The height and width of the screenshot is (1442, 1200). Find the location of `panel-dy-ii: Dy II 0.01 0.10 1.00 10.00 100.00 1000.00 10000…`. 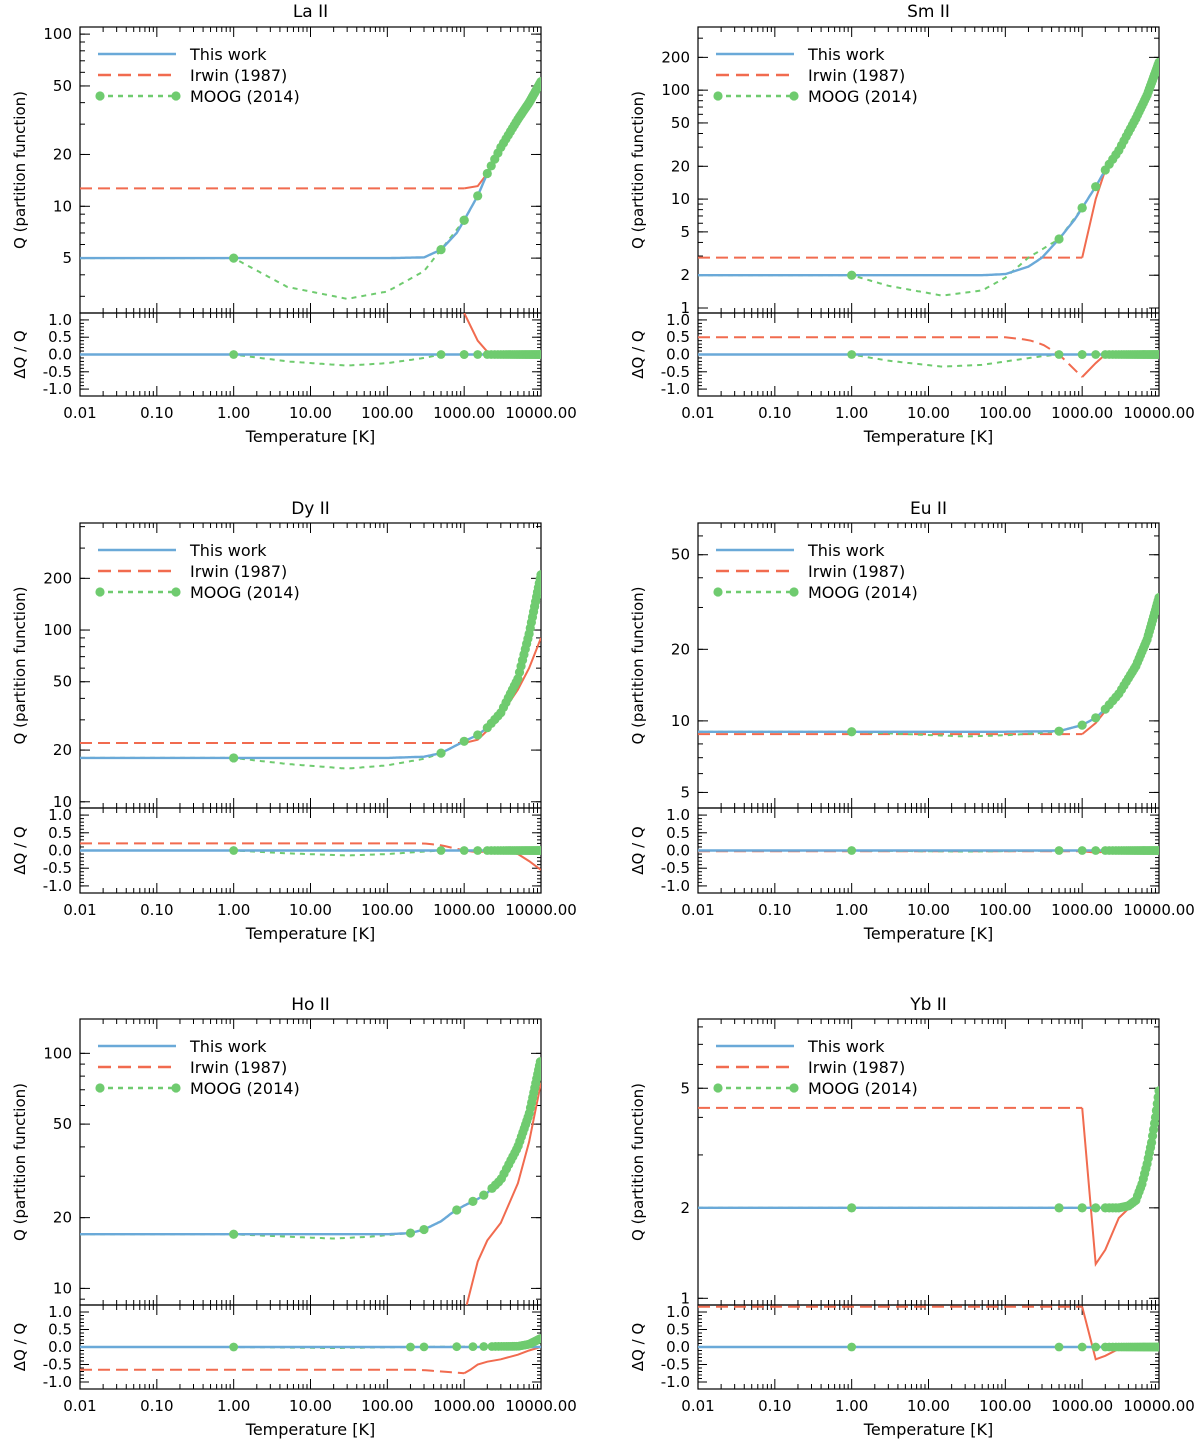

panel-dy-ii: Dy II 0.01 0.10 1.00 10.00 100.00 1000.00 10000… is located at coordinates (294, 721).